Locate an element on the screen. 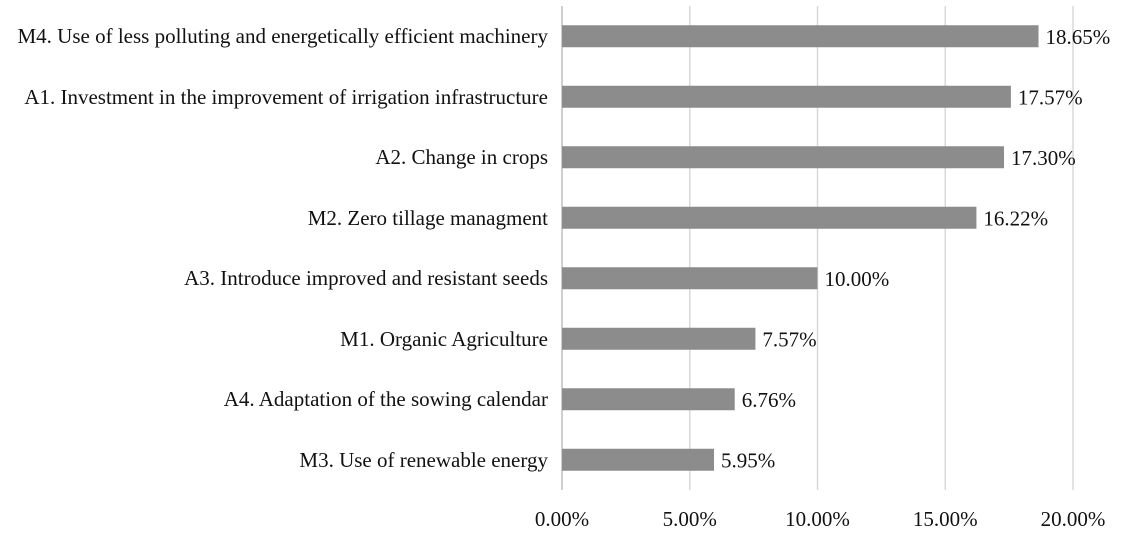 The width and height of the screenshot is (1138, 533). x-tick-label: 20.00% is located at coordinates (1073, 519).